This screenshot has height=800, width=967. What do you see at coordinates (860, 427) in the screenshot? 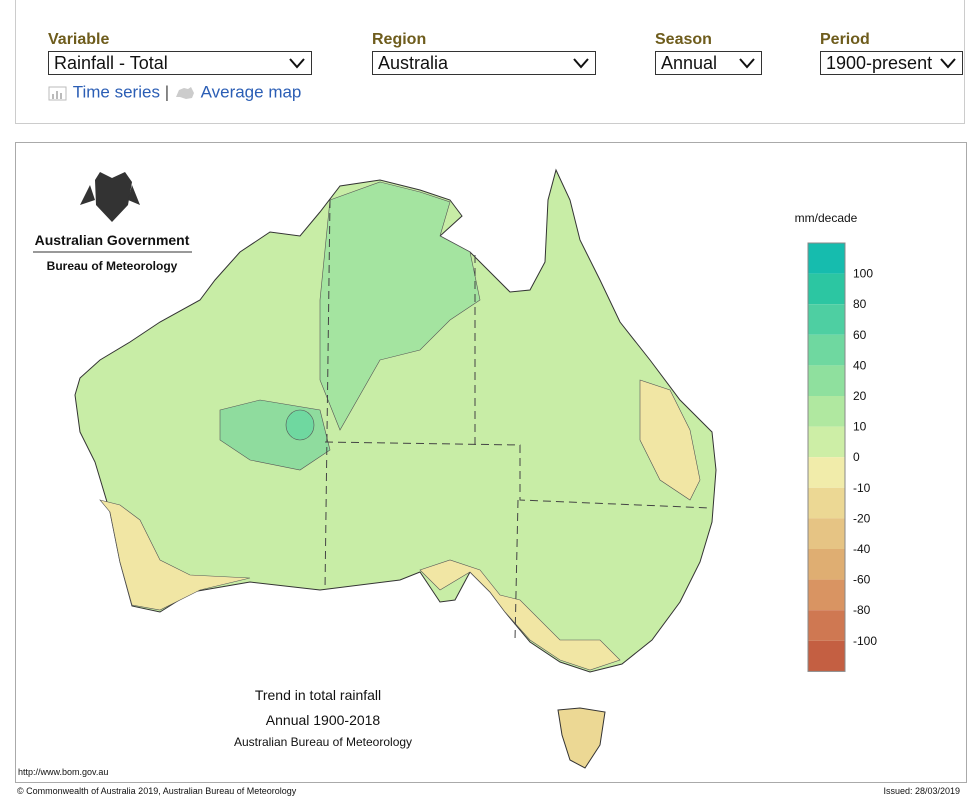
I see `legend-label: 10` at bounding box center [860, 427].